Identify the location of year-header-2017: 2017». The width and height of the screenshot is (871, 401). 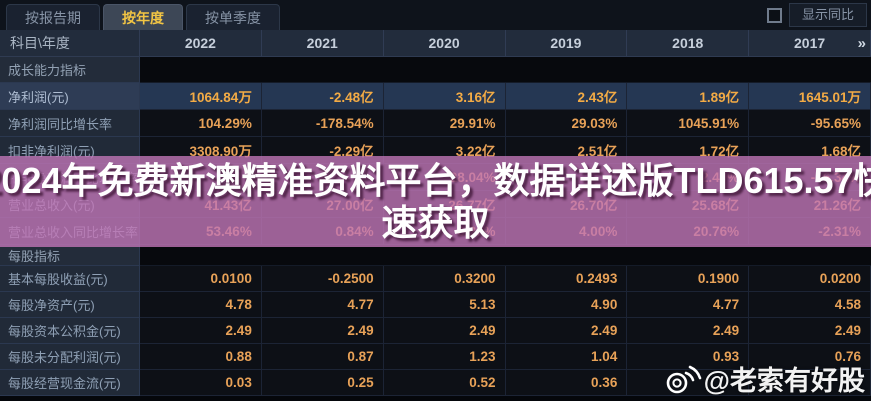
(810, 43).